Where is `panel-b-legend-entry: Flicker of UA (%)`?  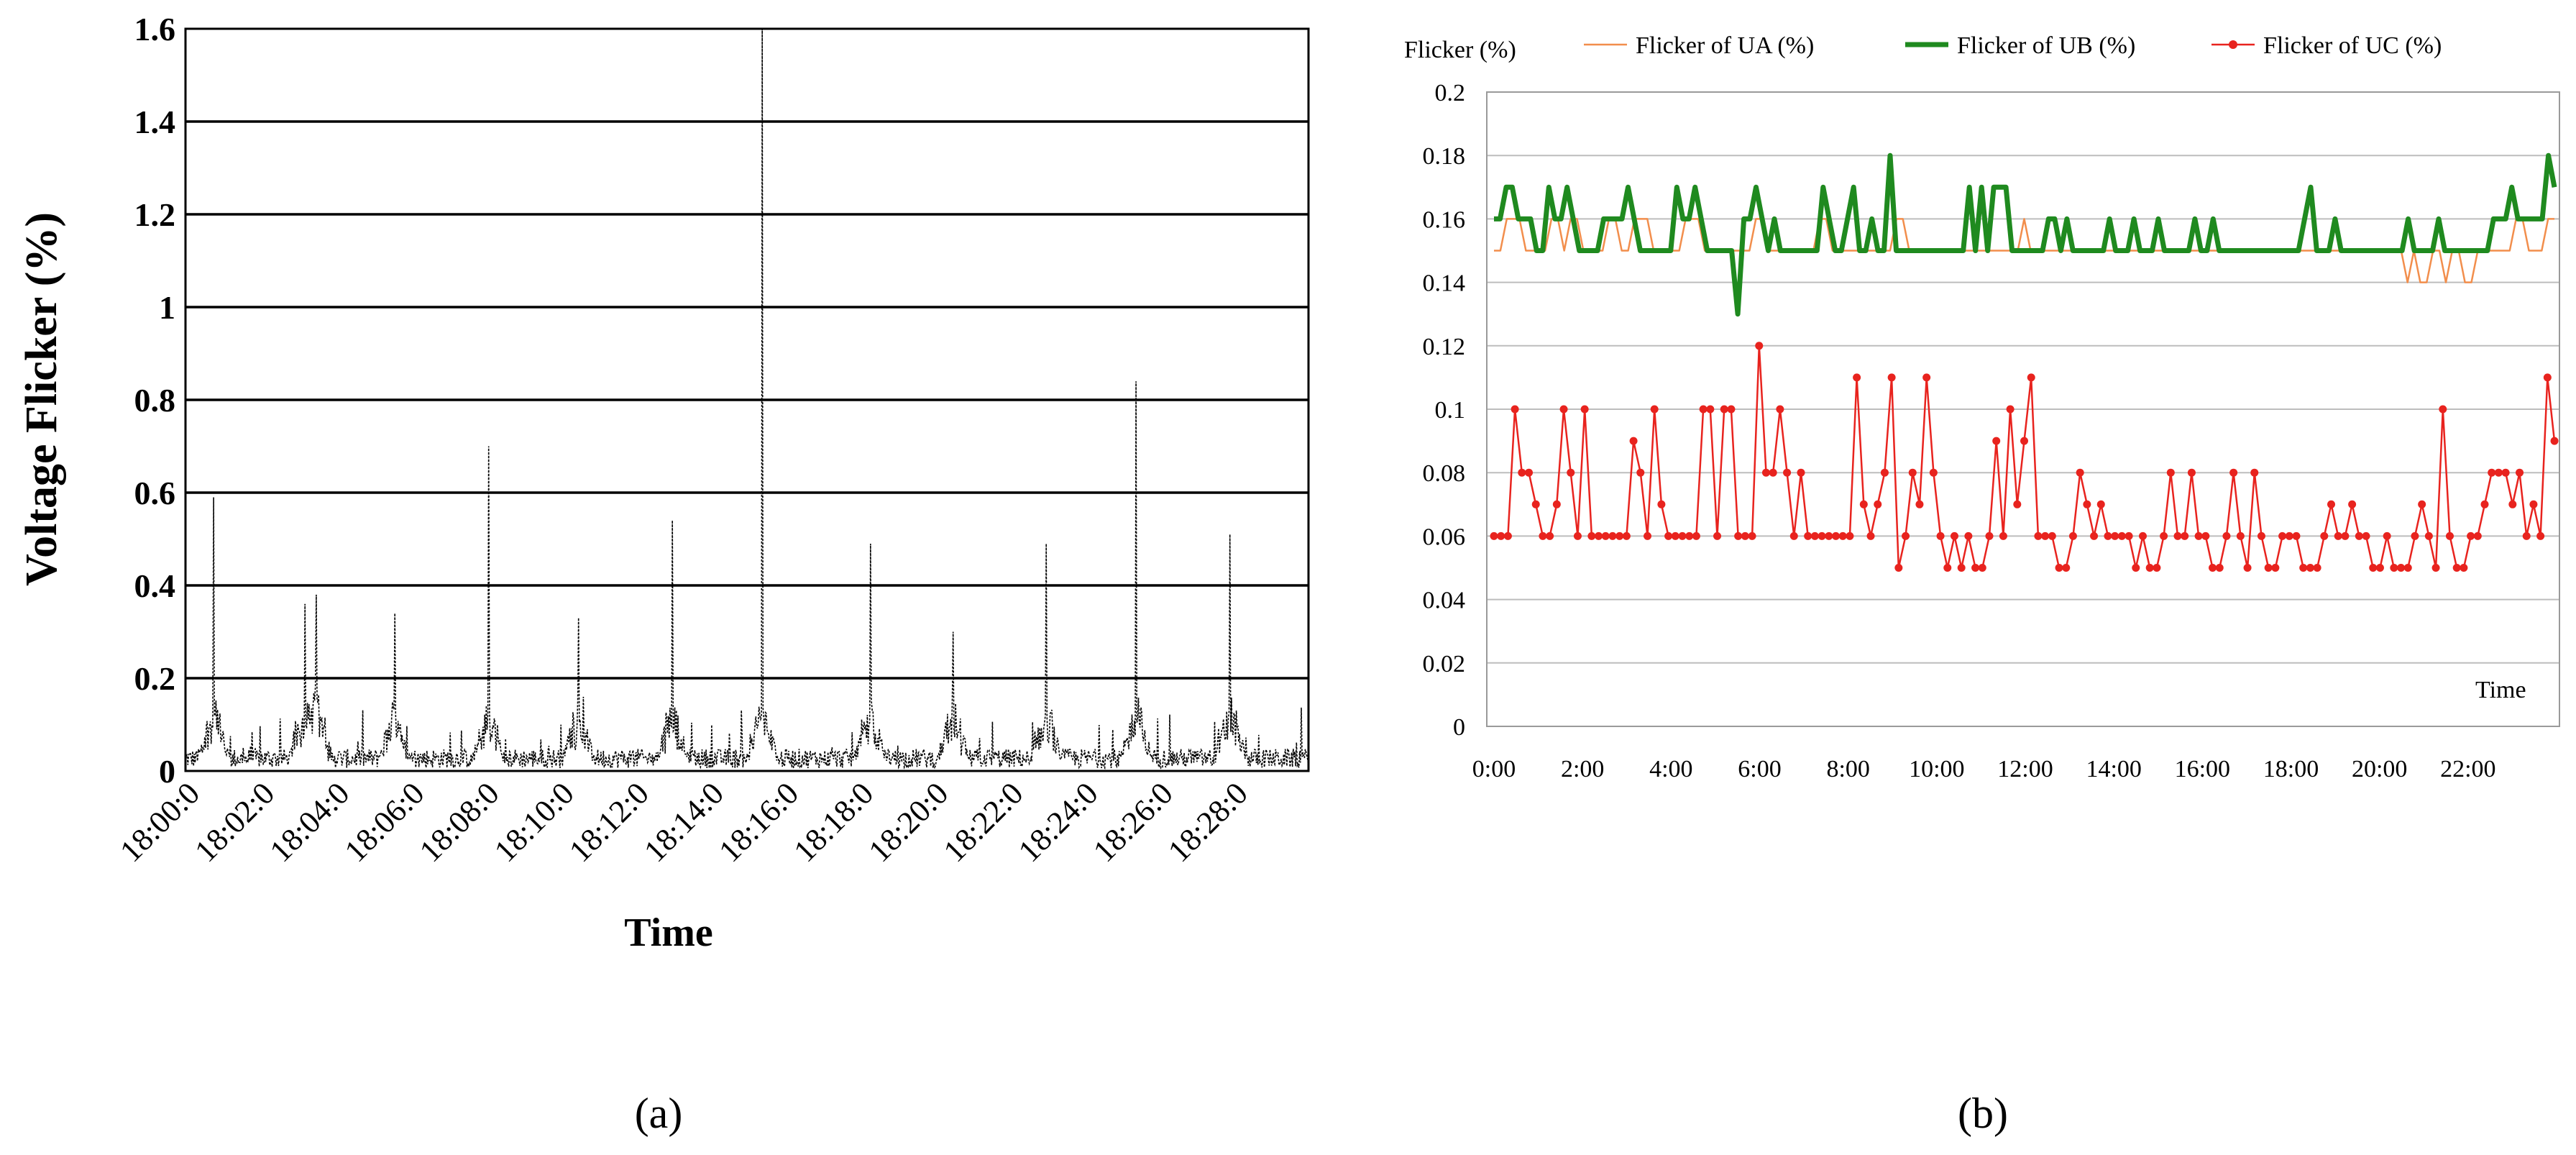
panel-b-legend-entry: Flicker of UA (%) is located at coordinates (1725, 45).